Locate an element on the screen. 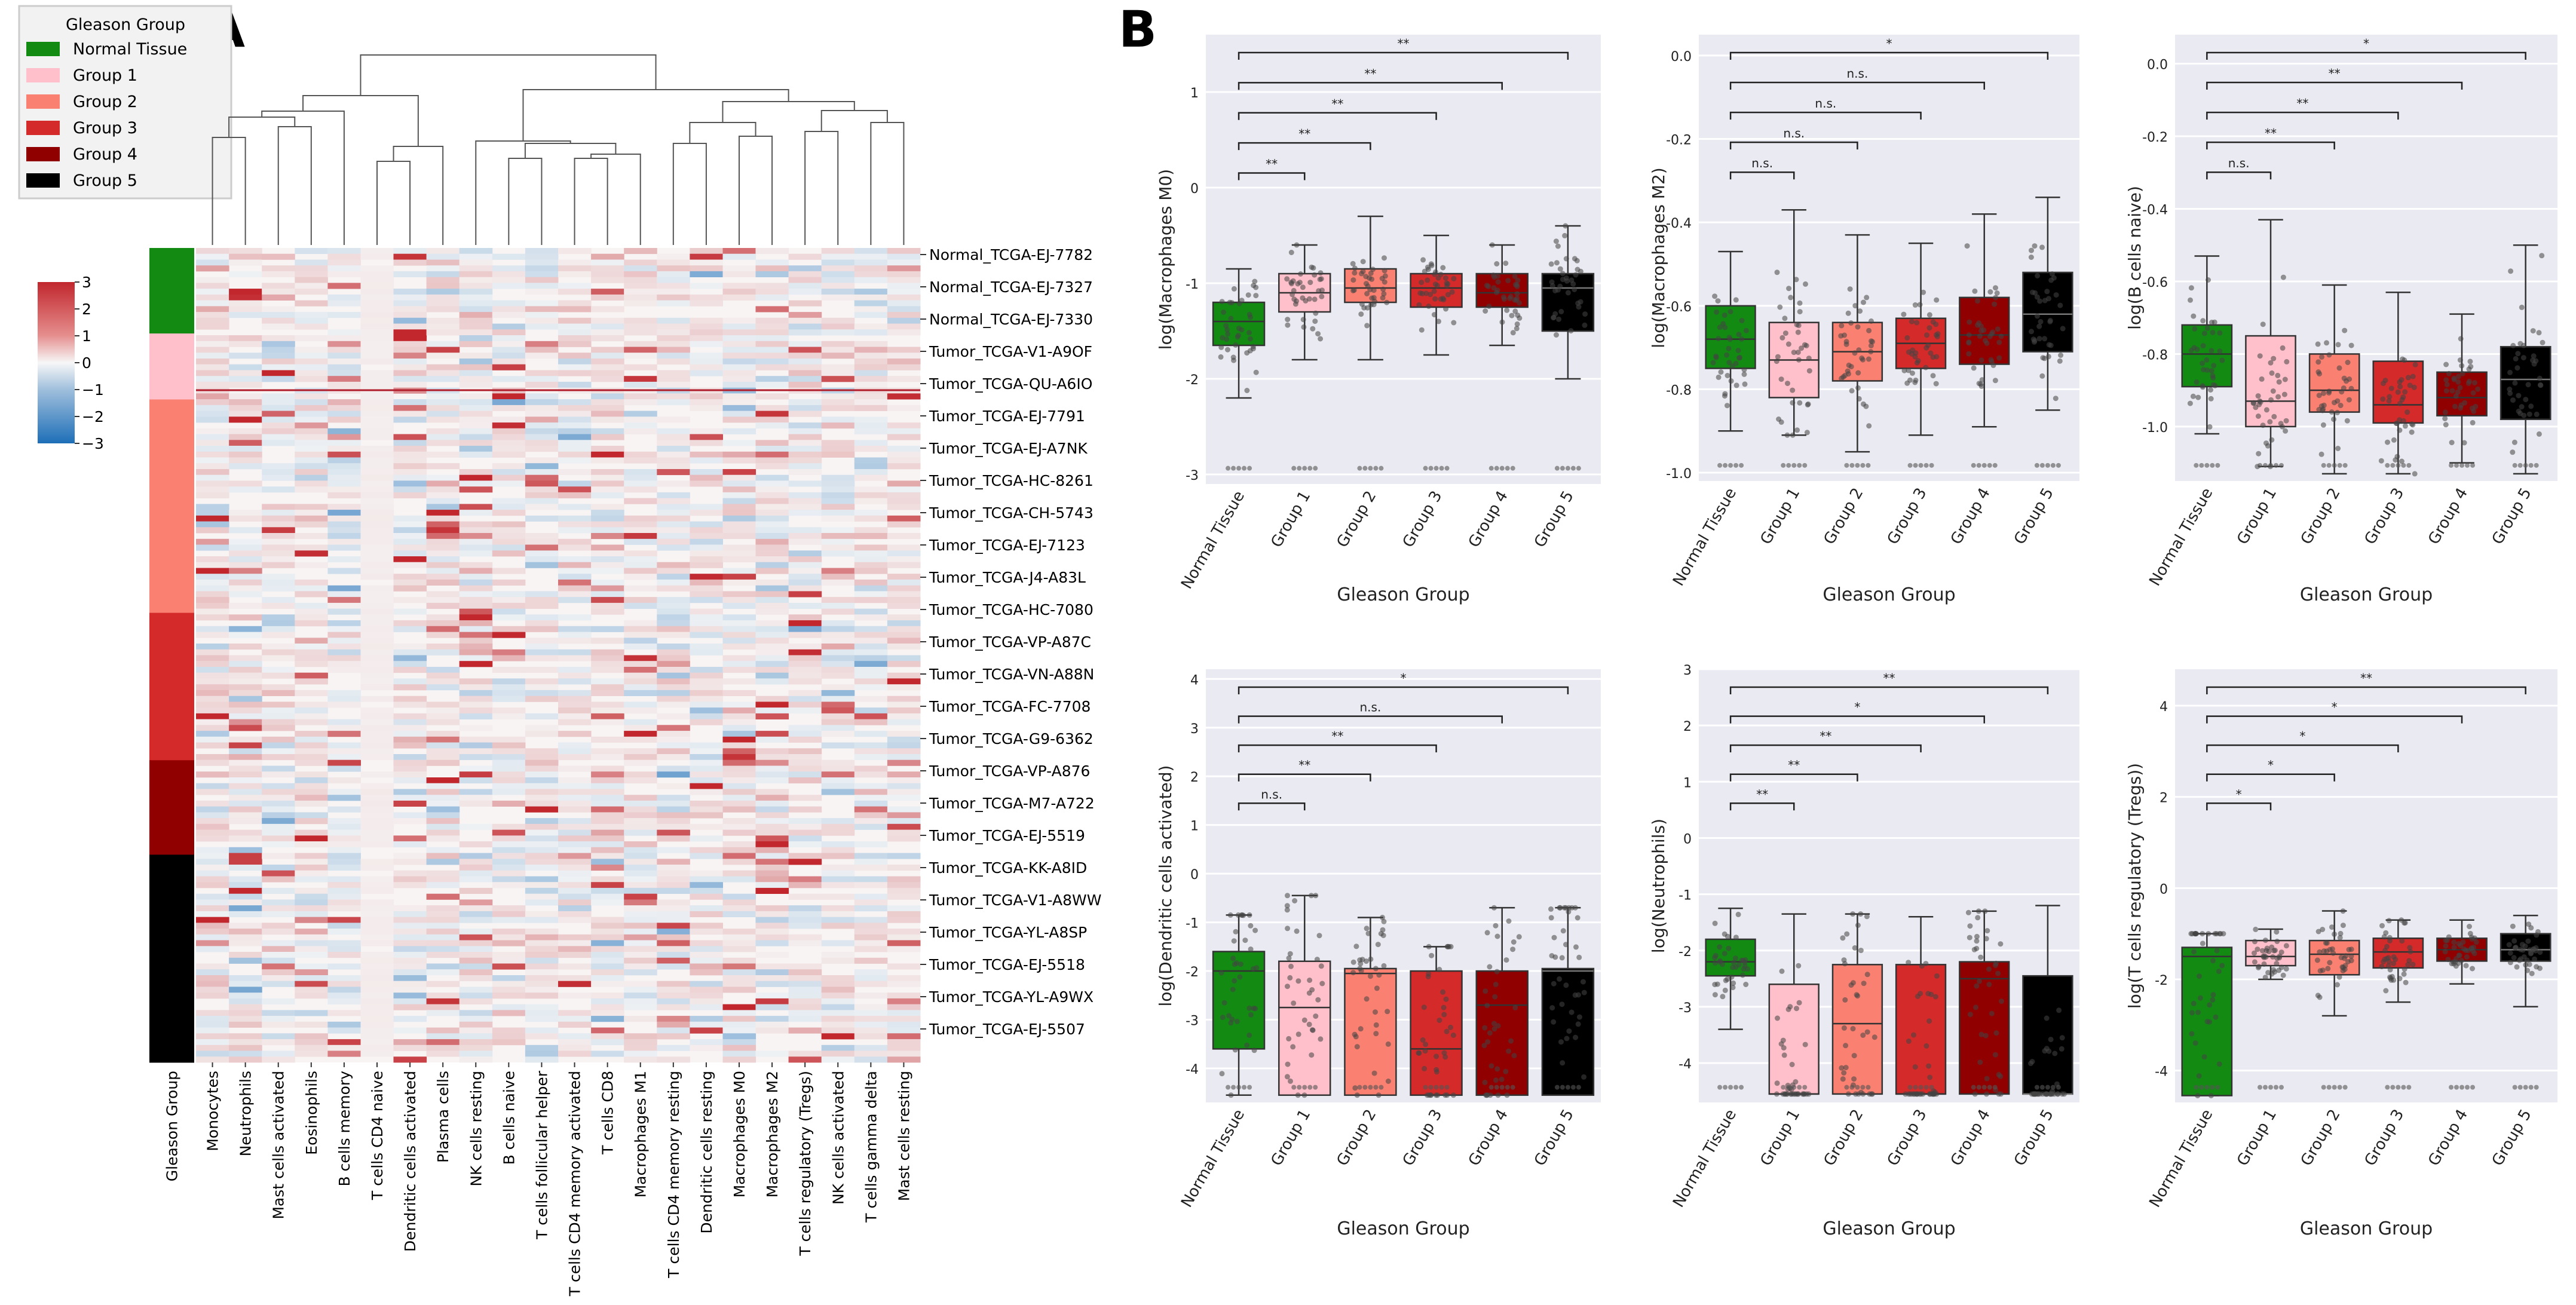  row-label: Tumor_TCGA-FC-7708 is located at coordinates (1010, 706).